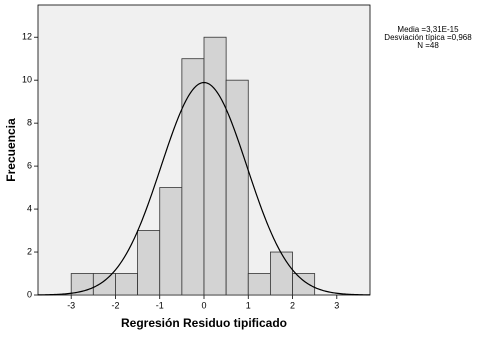  What do you see at coordinates (29, 123) in the screenshot?
I see `y-tick-label: 8` at bounding box center [29, 123].